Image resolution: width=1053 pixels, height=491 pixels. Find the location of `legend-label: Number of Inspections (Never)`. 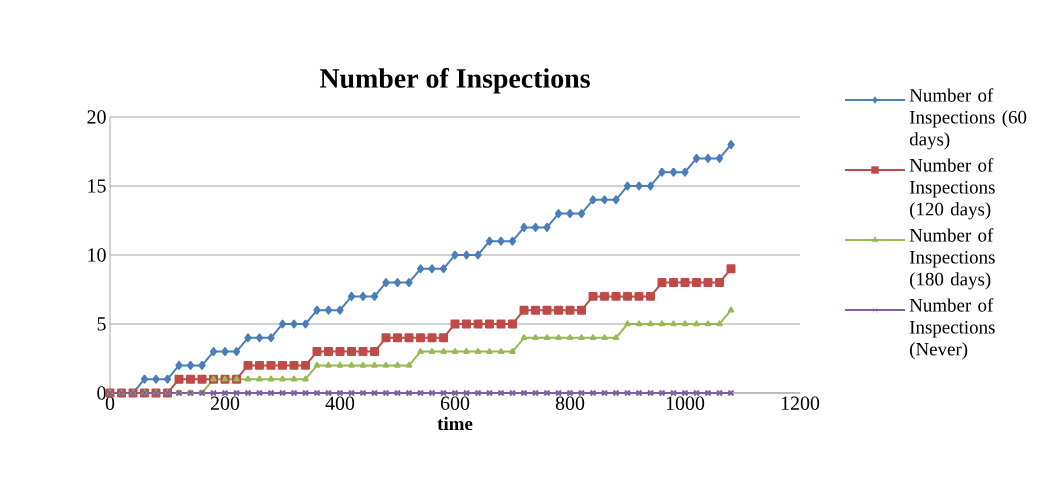

legend-label: Number of Inspections (Never) is located at coordinates (952, 329).